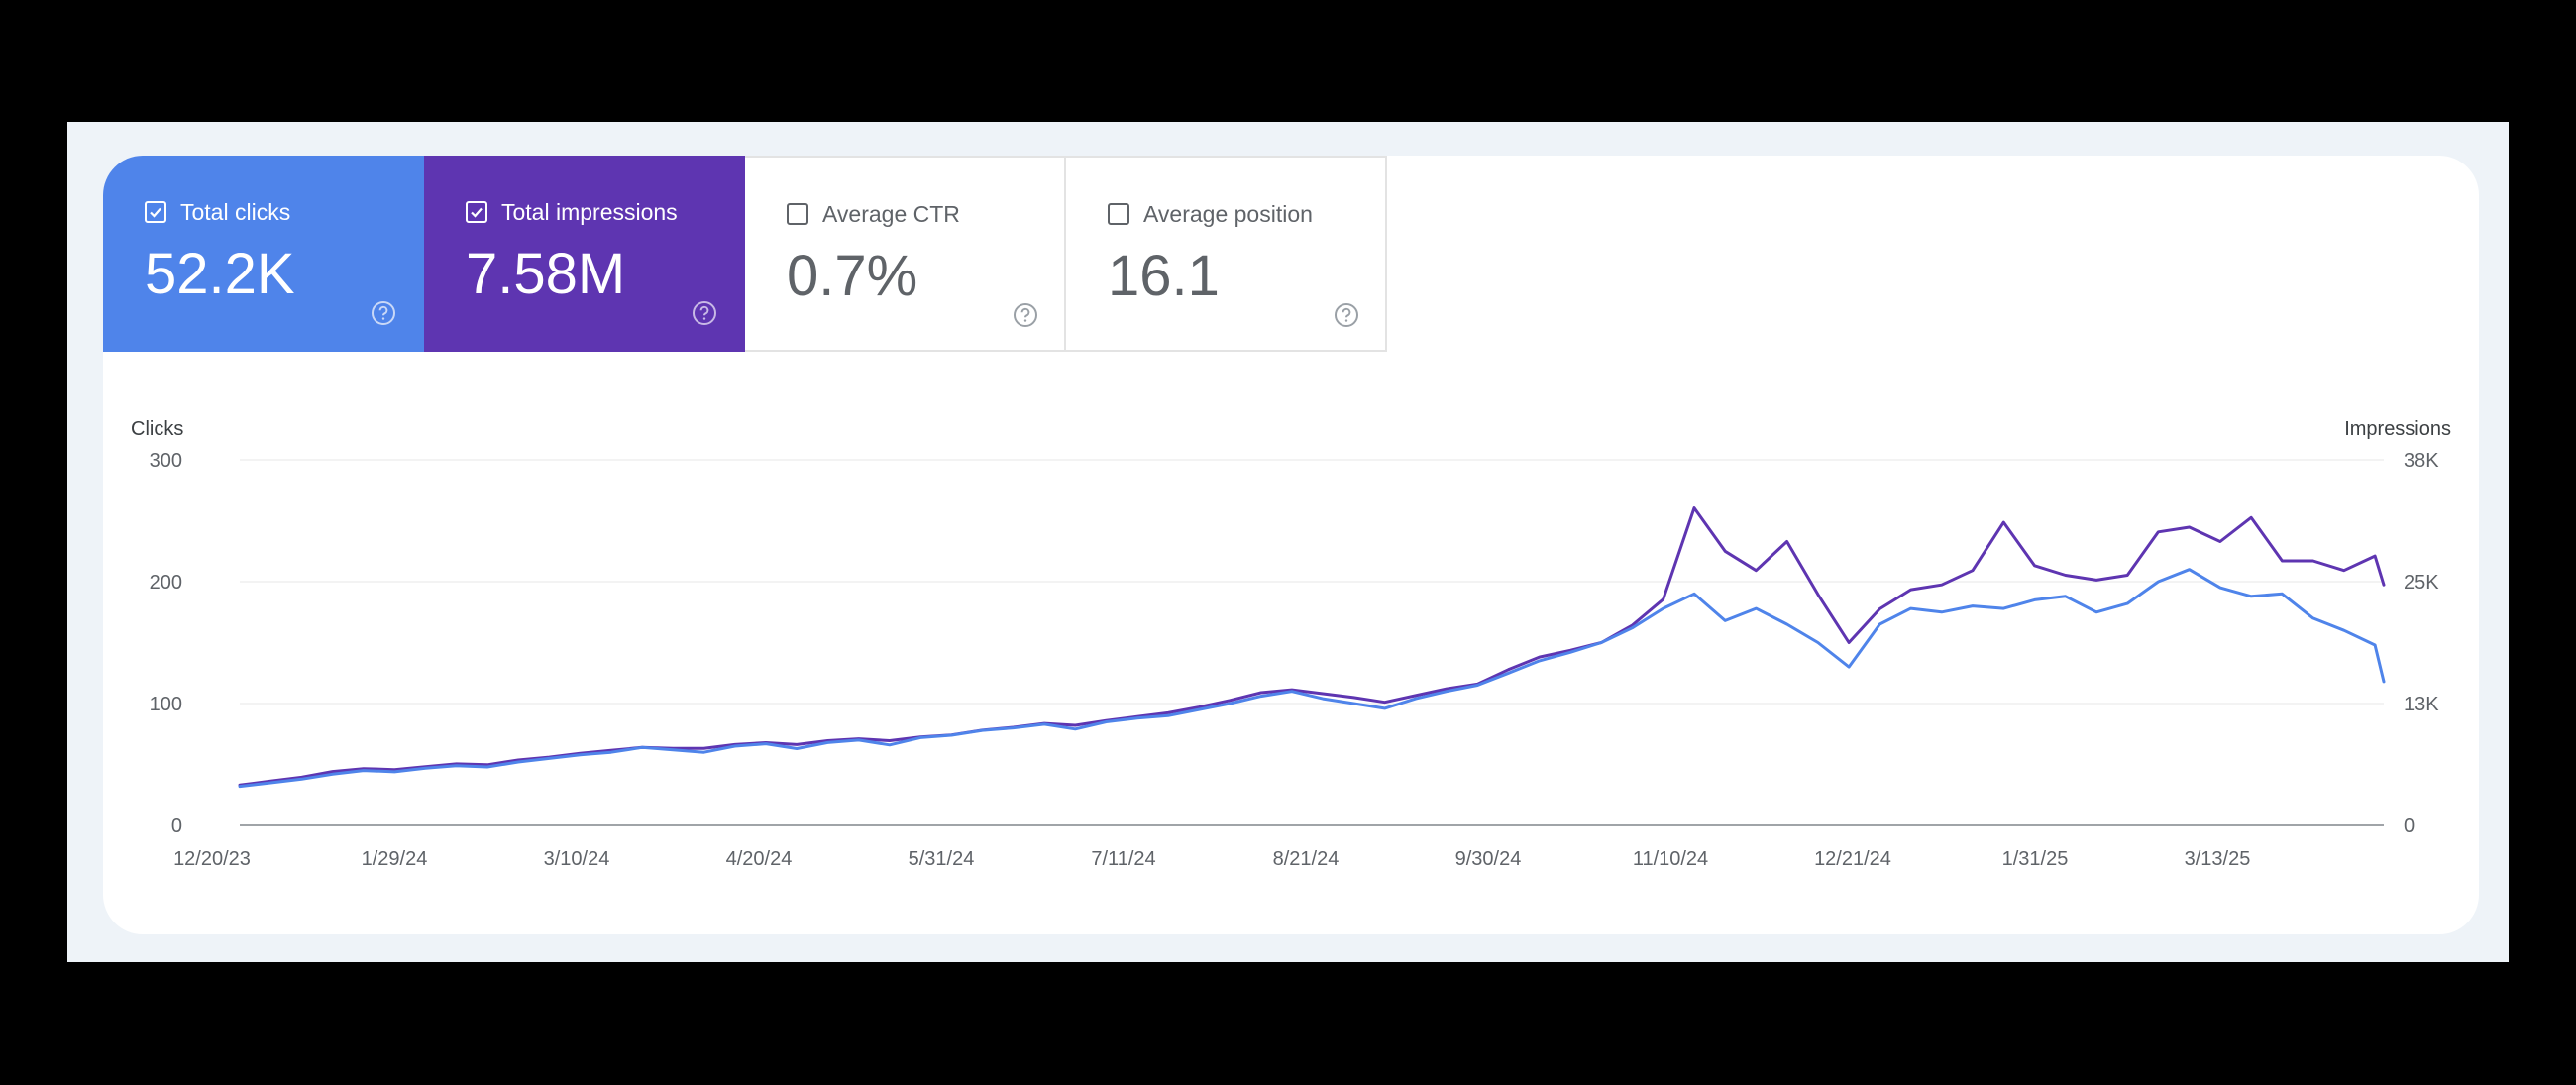 The height and width of the screenshot is (1085, 2576). I want to click on y-tick-label-right: 25K, so click(2421, 583).